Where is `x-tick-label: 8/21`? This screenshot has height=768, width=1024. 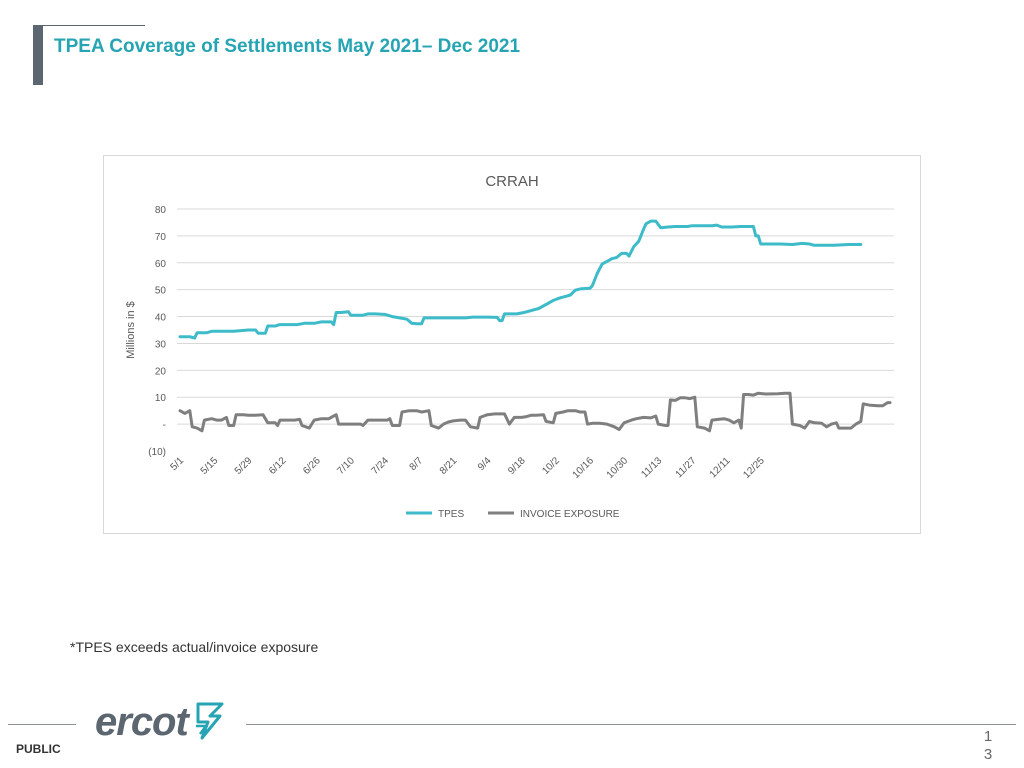 x-tick-label: 8/21 is located at coordinates (449, 466).